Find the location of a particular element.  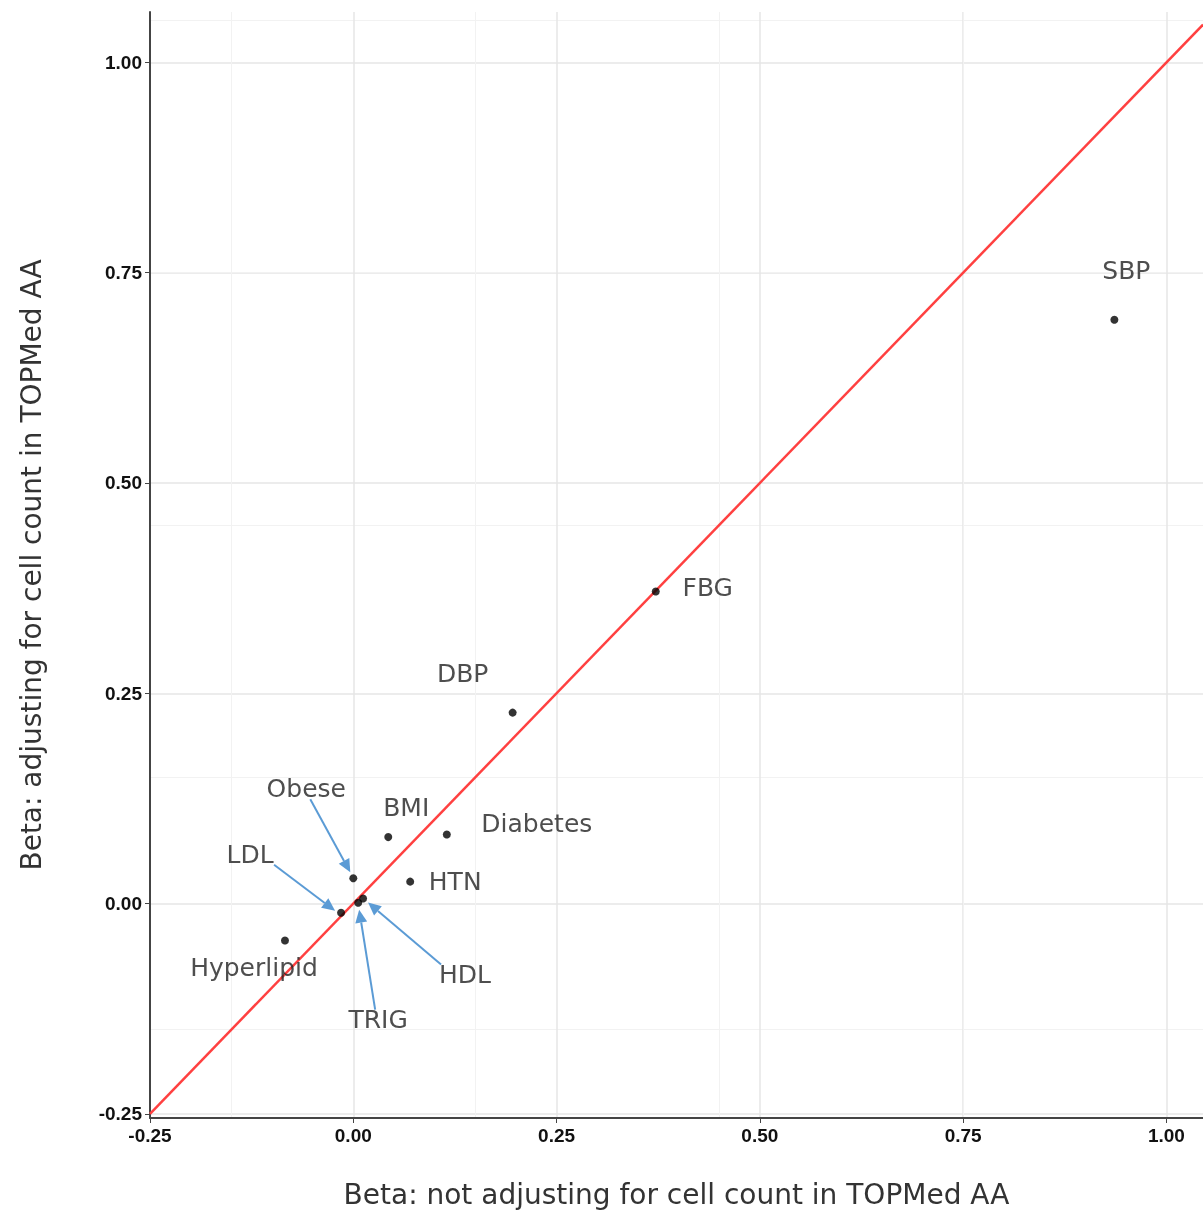

annotation: TRIG is located at coordinates (377, 1020).